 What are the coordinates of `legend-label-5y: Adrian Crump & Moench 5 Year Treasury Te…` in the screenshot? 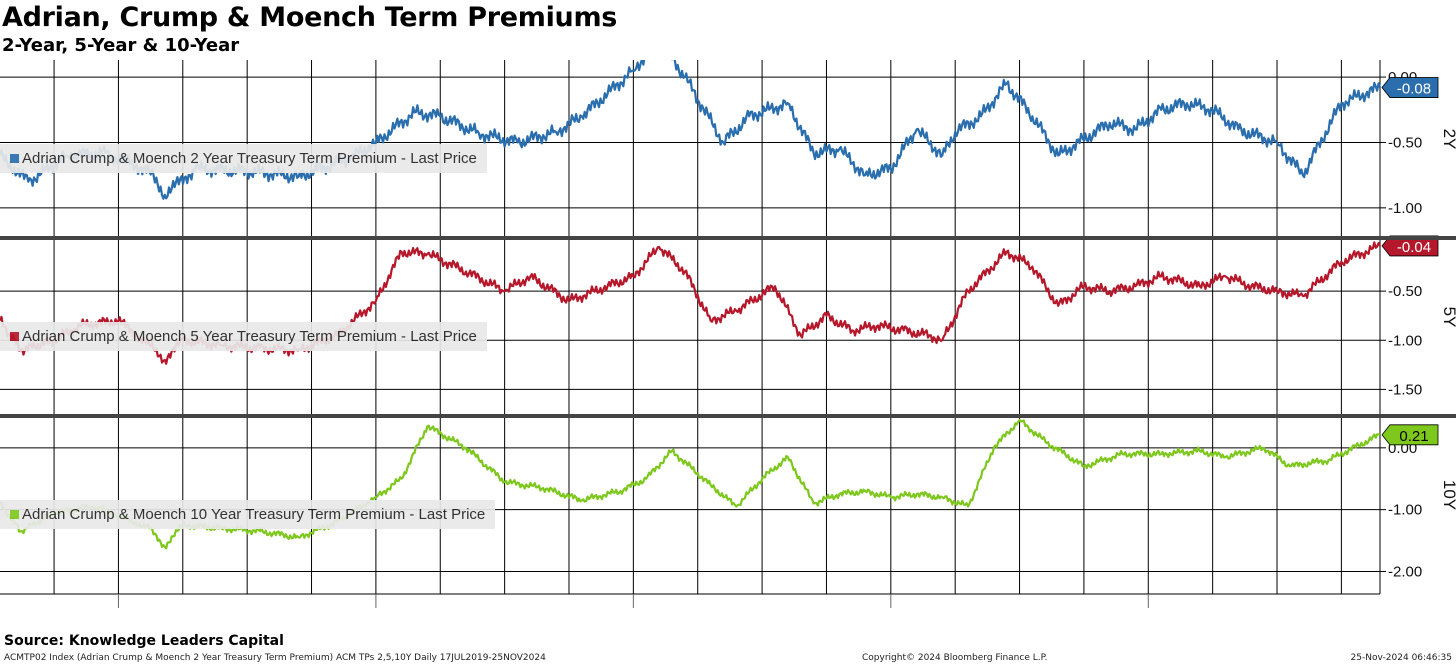 It's located at (249, 336).